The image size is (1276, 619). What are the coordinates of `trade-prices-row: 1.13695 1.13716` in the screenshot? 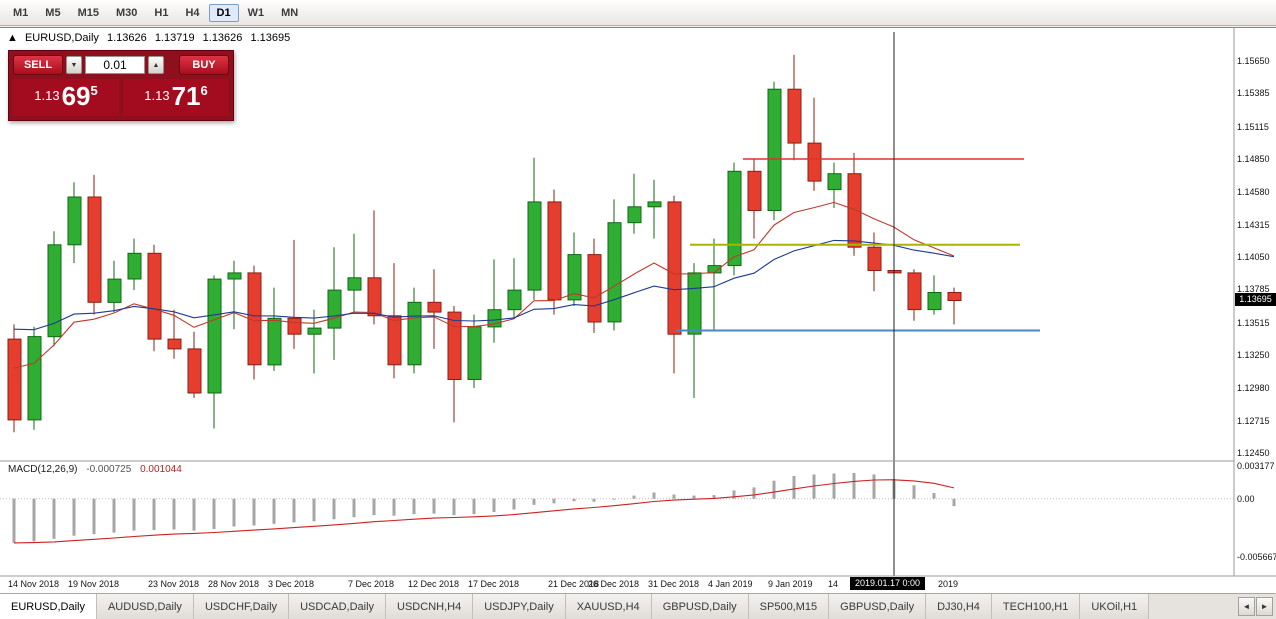 It's located at (121, 98).